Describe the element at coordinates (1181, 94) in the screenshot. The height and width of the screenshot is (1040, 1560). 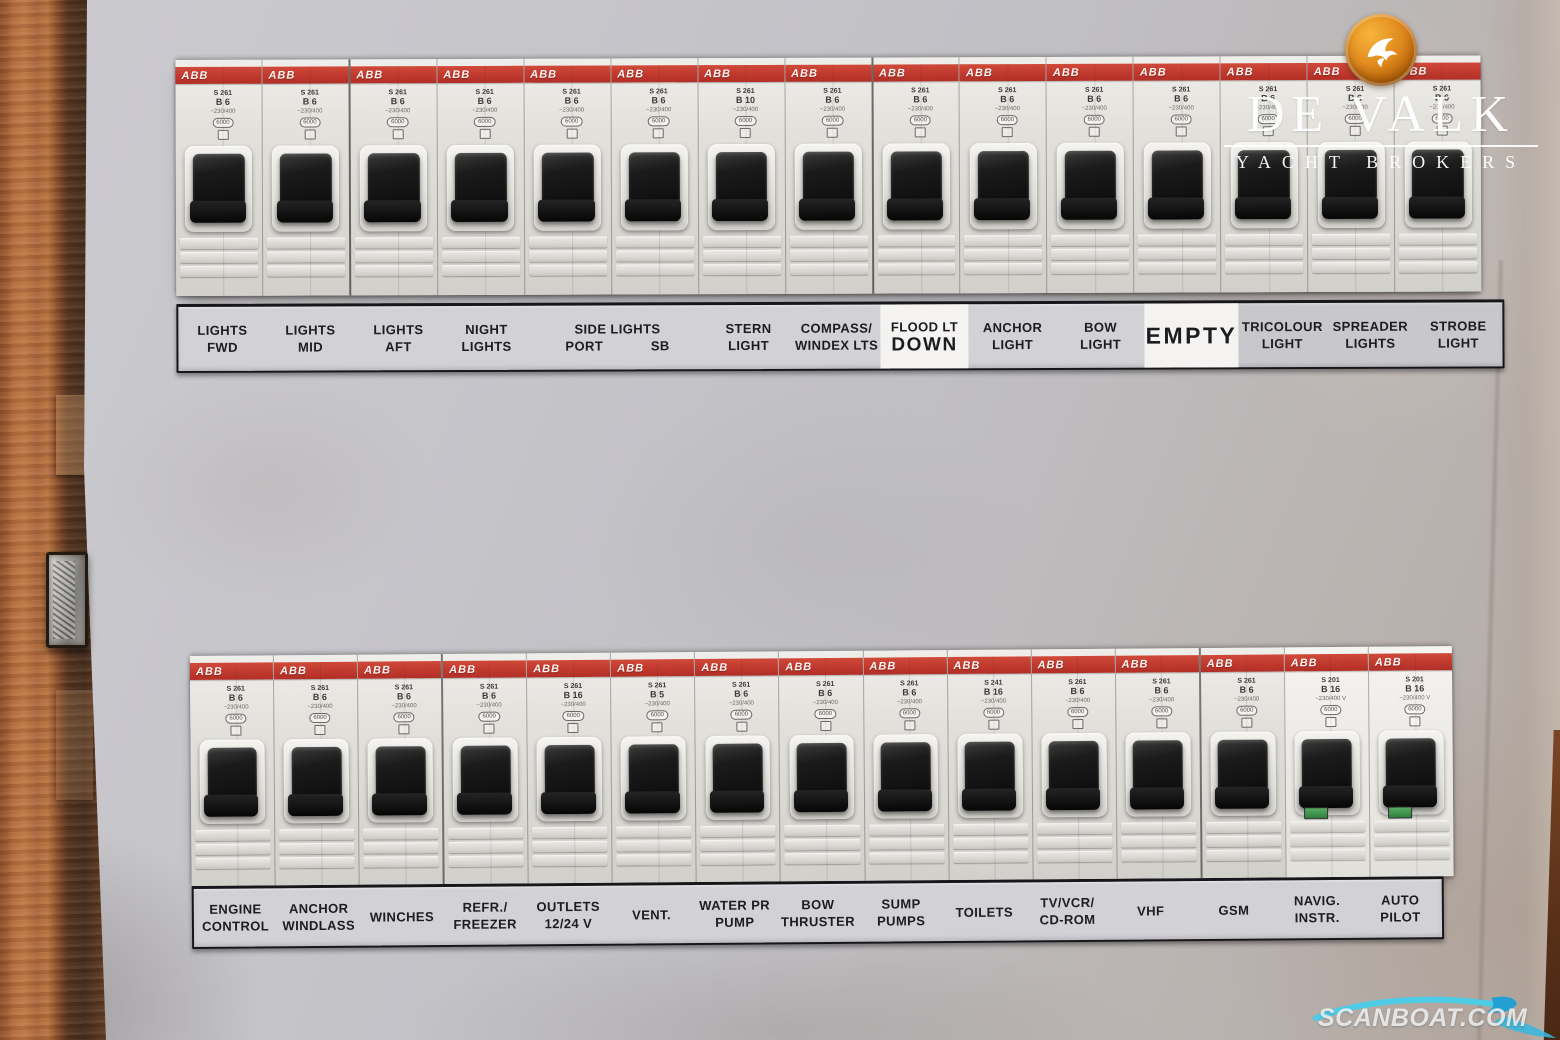
I see `breaker-model-text: S 261 B 6` at that location.